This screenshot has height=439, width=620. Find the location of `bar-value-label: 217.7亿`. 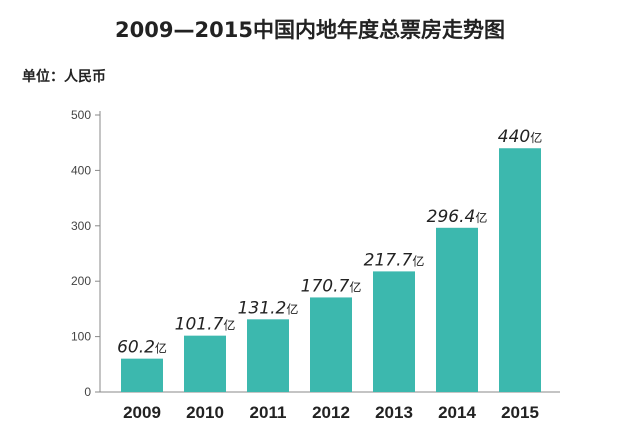

bar-value-label: 217.7亿 is located at coordinates (394, 260).